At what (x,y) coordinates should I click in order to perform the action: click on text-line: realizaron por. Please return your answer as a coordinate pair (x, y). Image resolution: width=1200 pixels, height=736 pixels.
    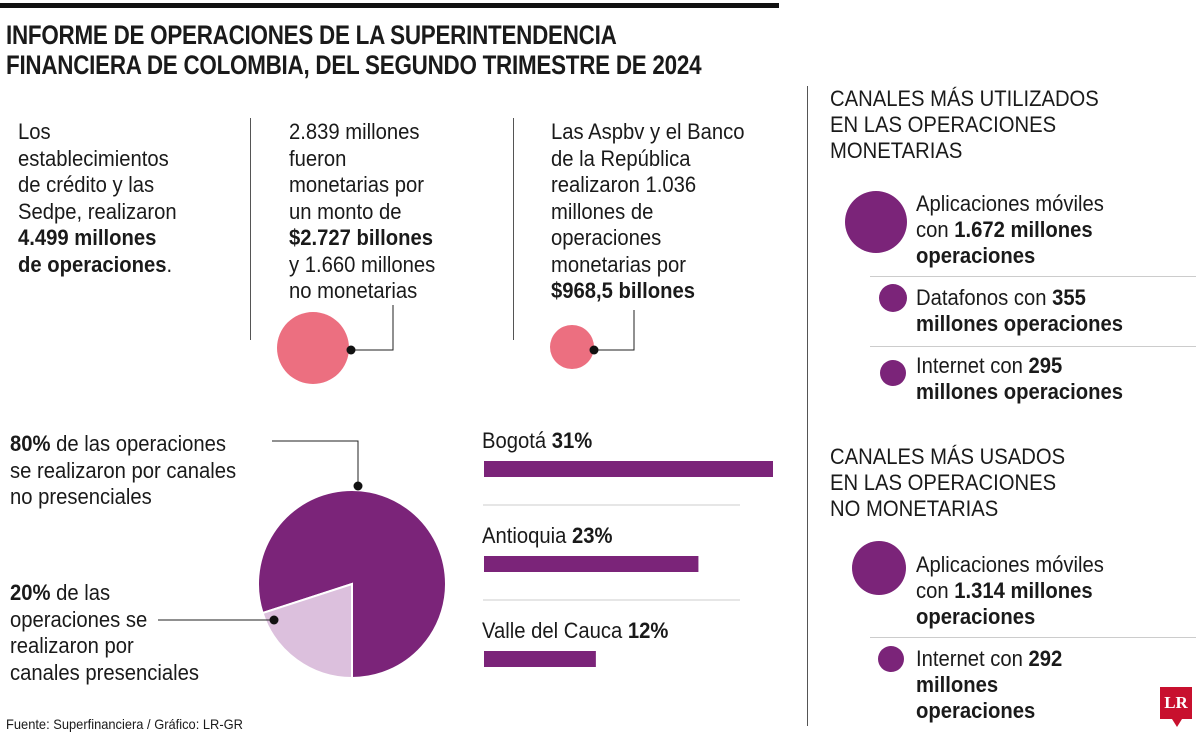
    Looking at the image, I should click on (72, 645).